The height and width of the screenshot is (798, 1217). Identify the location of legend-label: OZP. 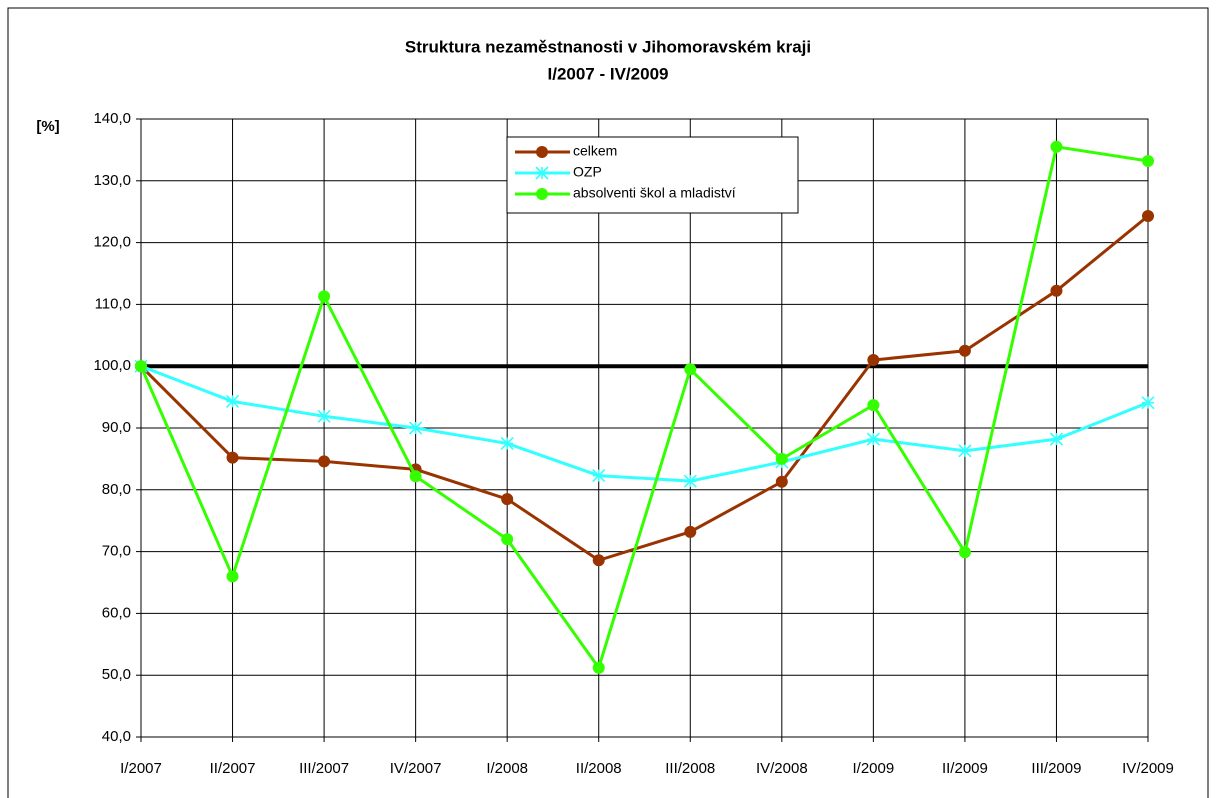
(587, 172).